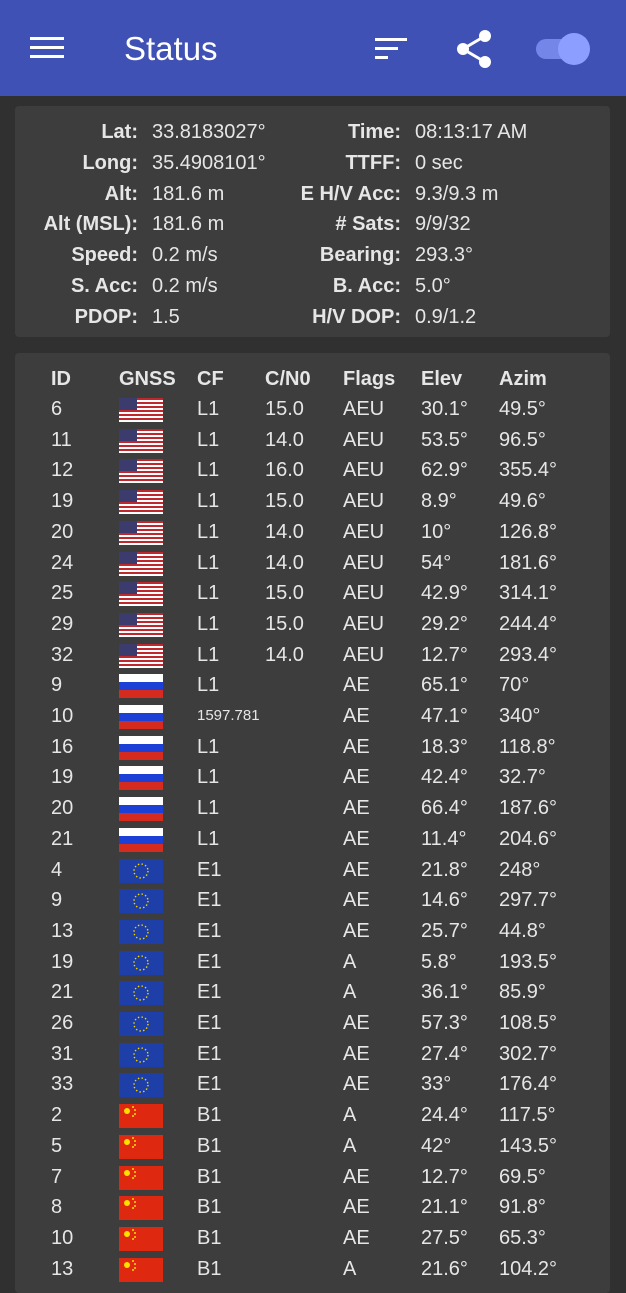 This screenshot has height=1293, width=626. What do you see at coordinates (62, 593) in the screenshot?
I see `cell: 25` at bounding box center [62, 593].